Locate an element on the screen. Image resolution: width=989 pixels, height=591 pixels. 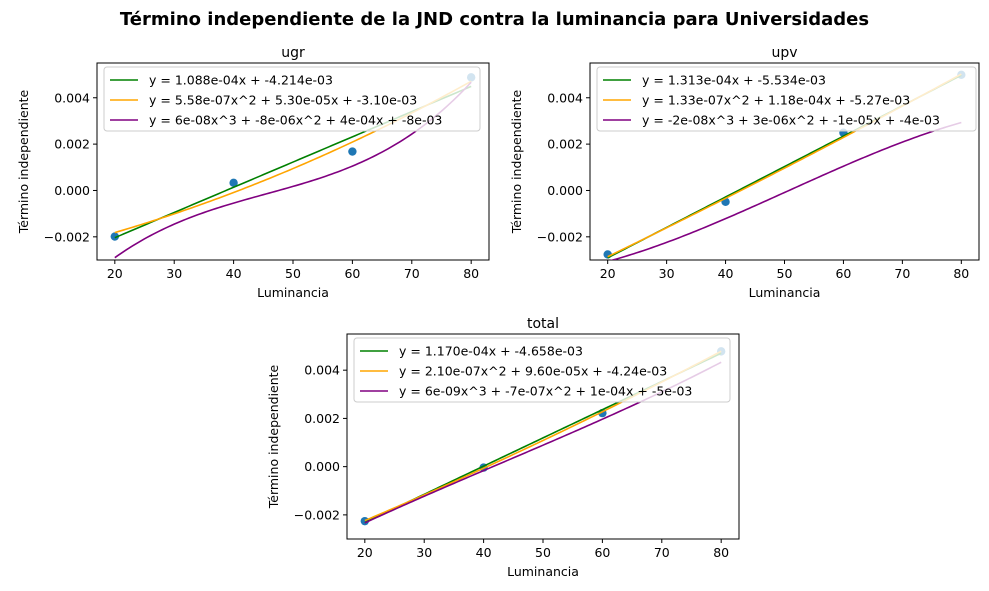
legend-label: y = 1.313e-04x + -5.534e-03 is located at coordinates (734, 80).